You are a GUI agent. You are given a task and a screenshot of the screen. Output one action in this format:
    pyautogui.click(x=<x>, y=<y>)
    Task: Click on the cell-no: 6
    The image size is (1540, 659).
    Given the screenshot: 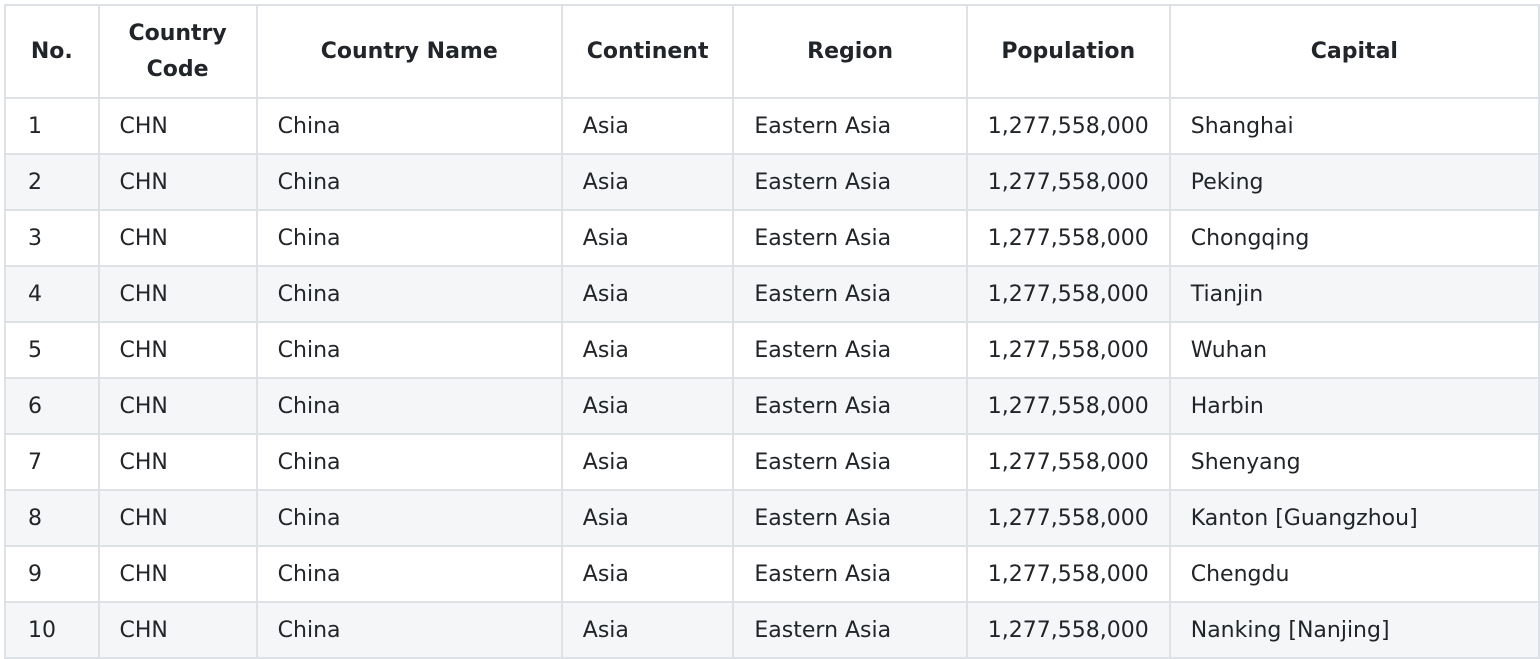 What is the action you would take?
    pyautogui.click(x=52, y=406)
    